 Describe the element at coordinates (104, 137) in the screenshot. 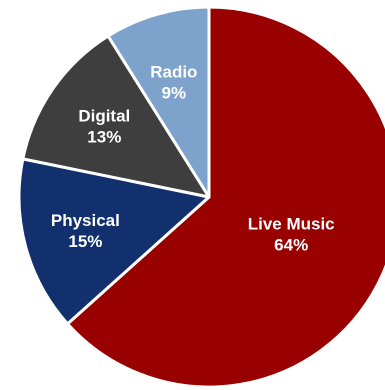

I see `slice-value-digital: 13%` at that location.